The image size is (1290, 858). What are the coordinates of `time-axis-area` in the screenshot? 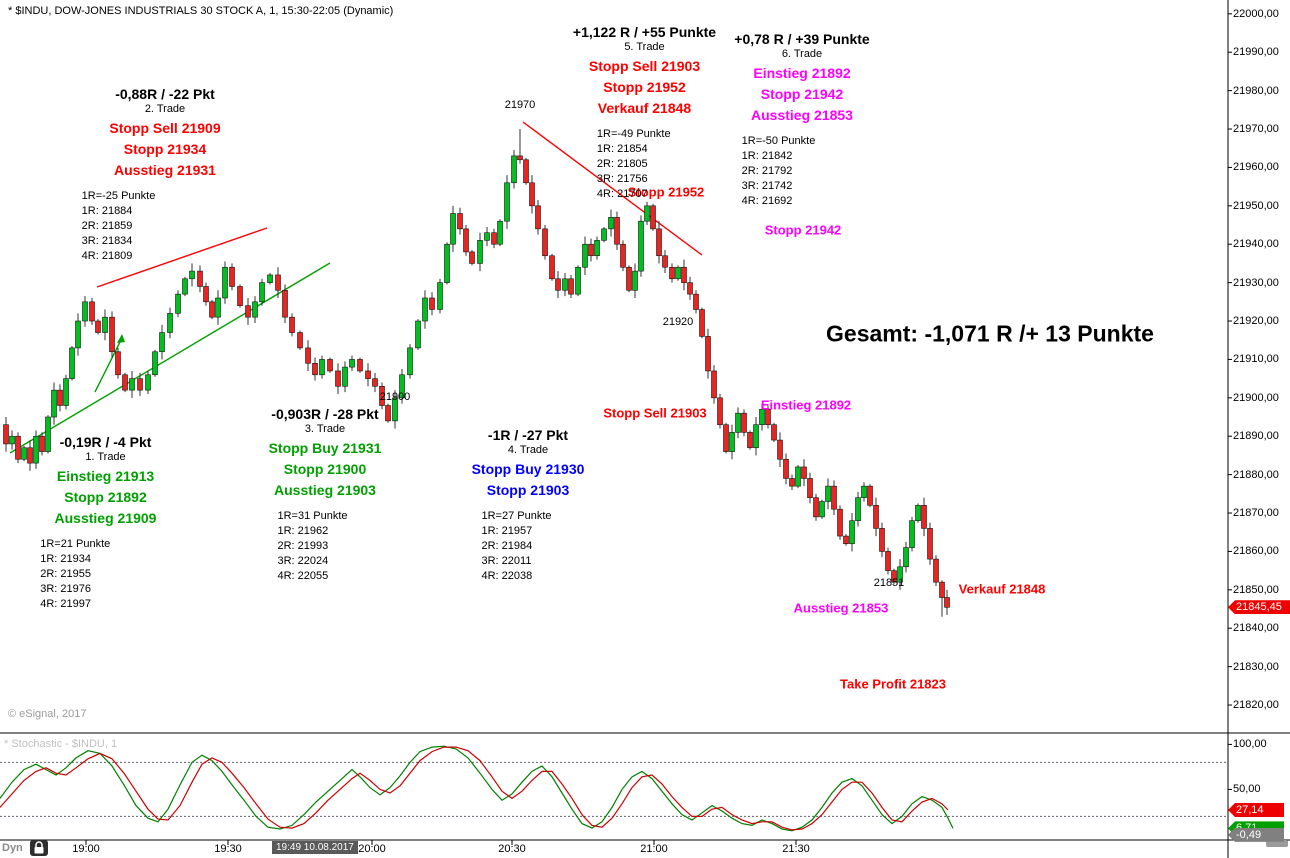 It's located at (639, 849).